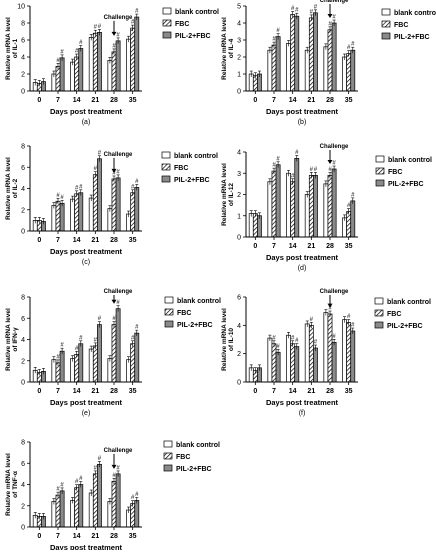 The height and width of the screenshot is (555, 436). Describe the element at coordinates (231, 194) in the screenshot. I see `y-axis-label-sub: of IL-12` at that location.